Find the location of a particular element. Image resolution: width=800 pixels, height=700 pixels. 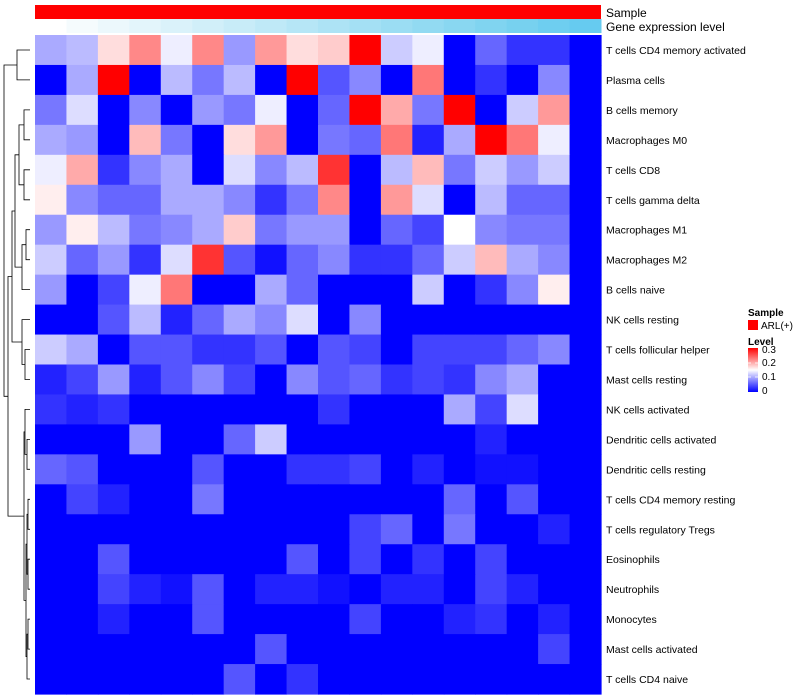

cell-r15-c2 is located at coordinates (82, 469).